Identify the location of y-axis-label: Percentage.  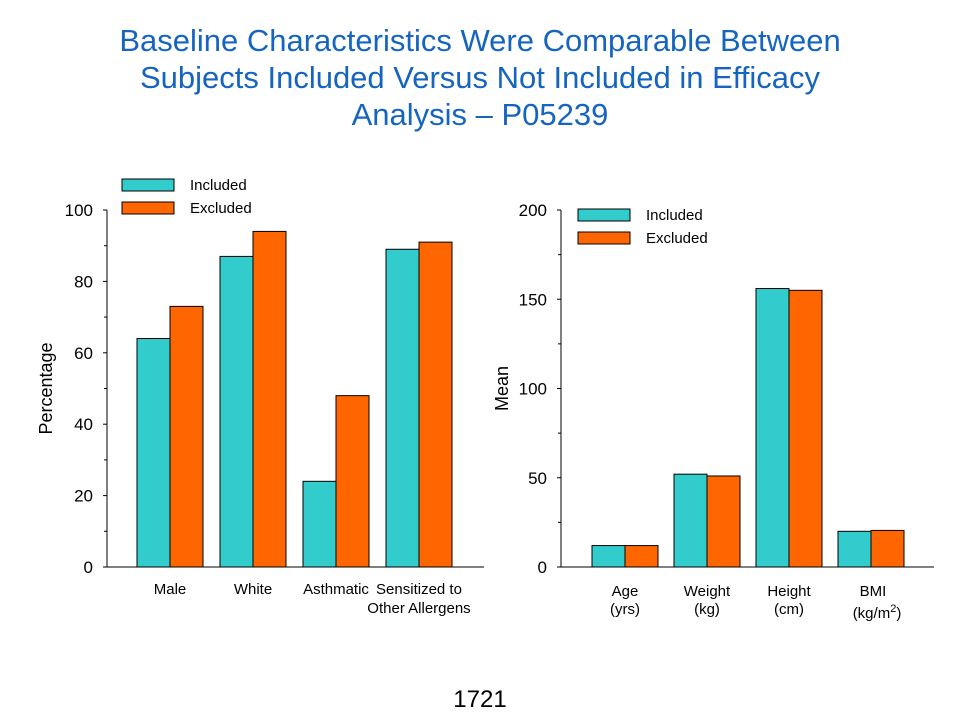
(46, 388).